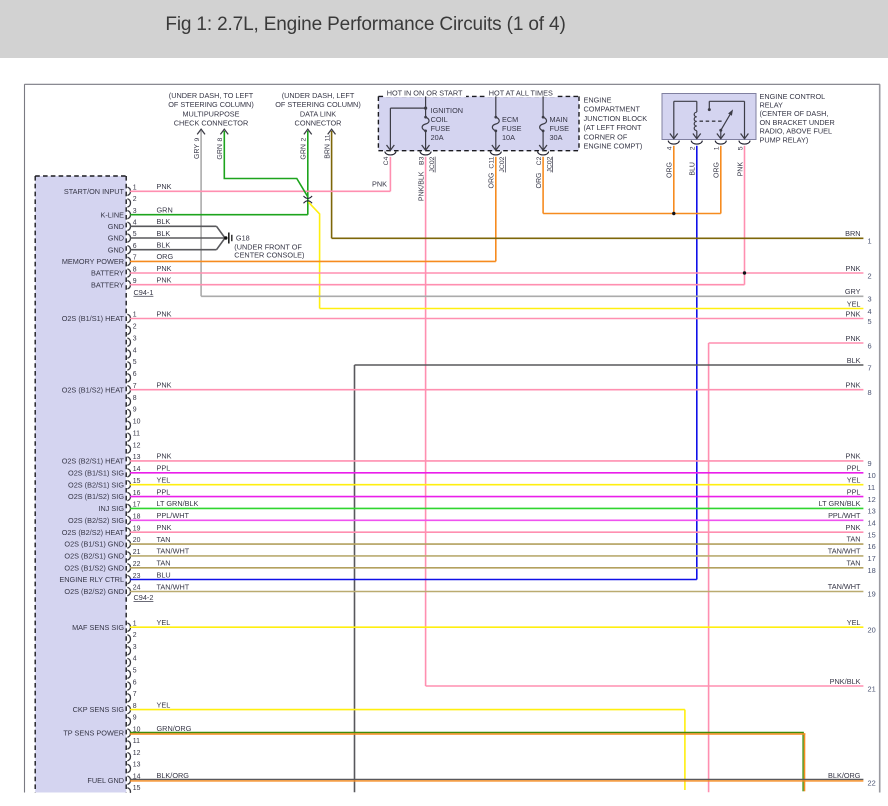  What do you see at coordinates (96, 520) in the screenshot?
I see `svg-text: O2S (B2/S2) SIG` at bounding box center [96, 520].